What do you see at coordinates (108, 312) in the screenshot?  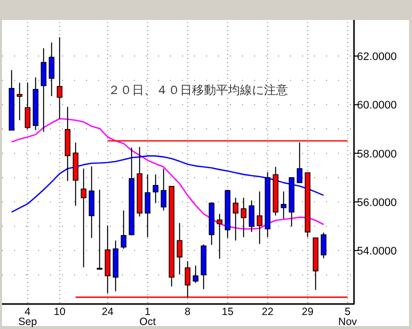 I see `x-tick-label: 24` at bounding box center [108, 312].